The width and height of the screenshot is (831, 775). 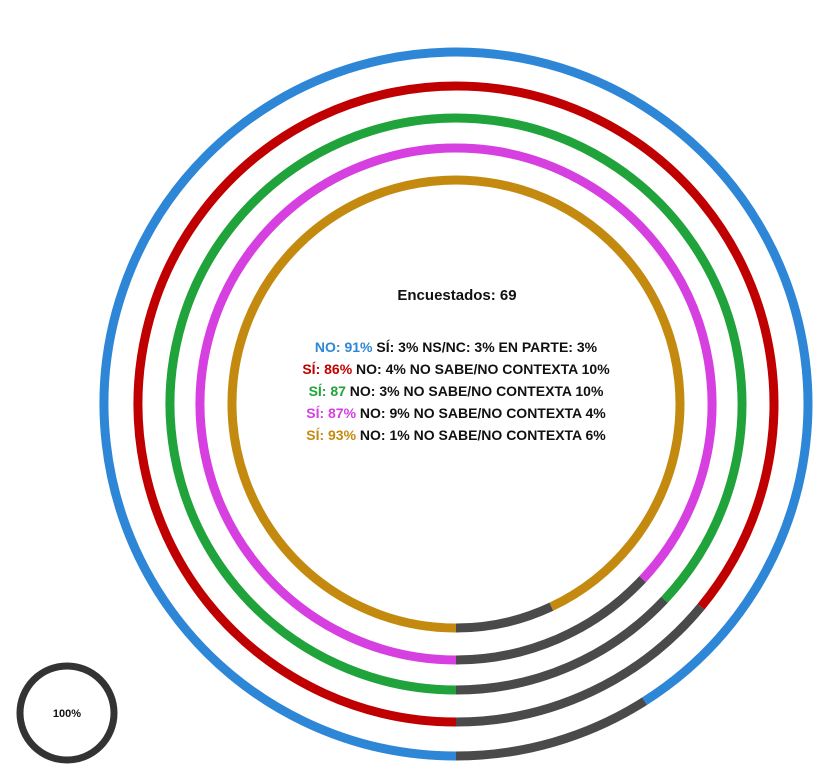 I want to click on legend-line-3-segment-2: NO: 3%, so click(x=373, y=391).